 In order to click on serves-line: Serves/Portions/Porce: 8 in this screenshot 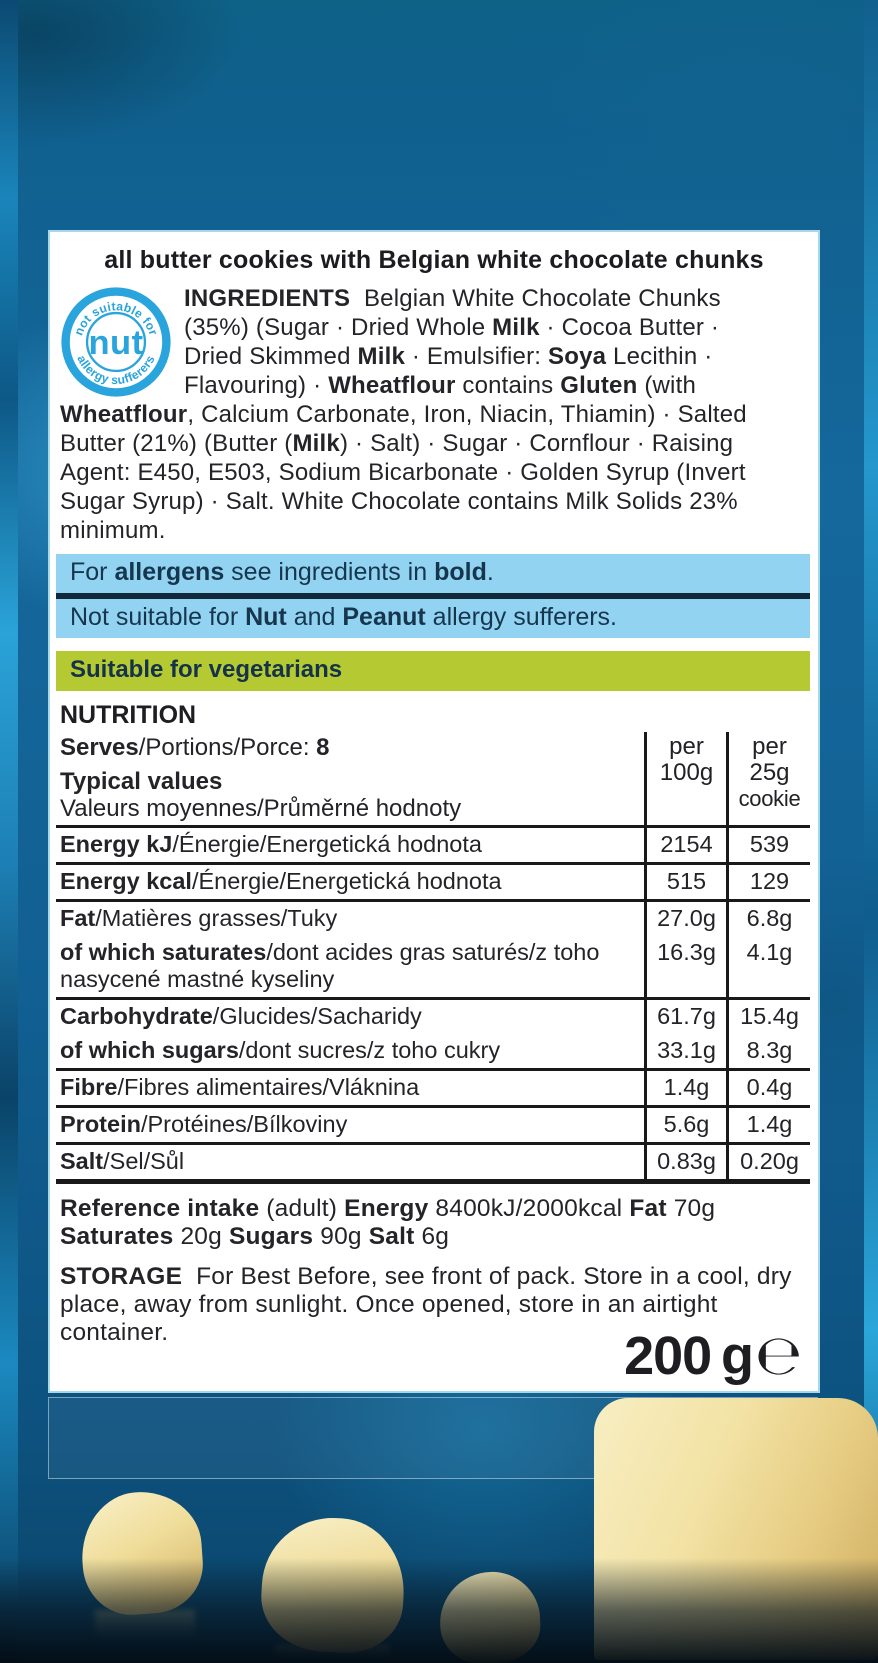, I will do `click(195, 747)`.